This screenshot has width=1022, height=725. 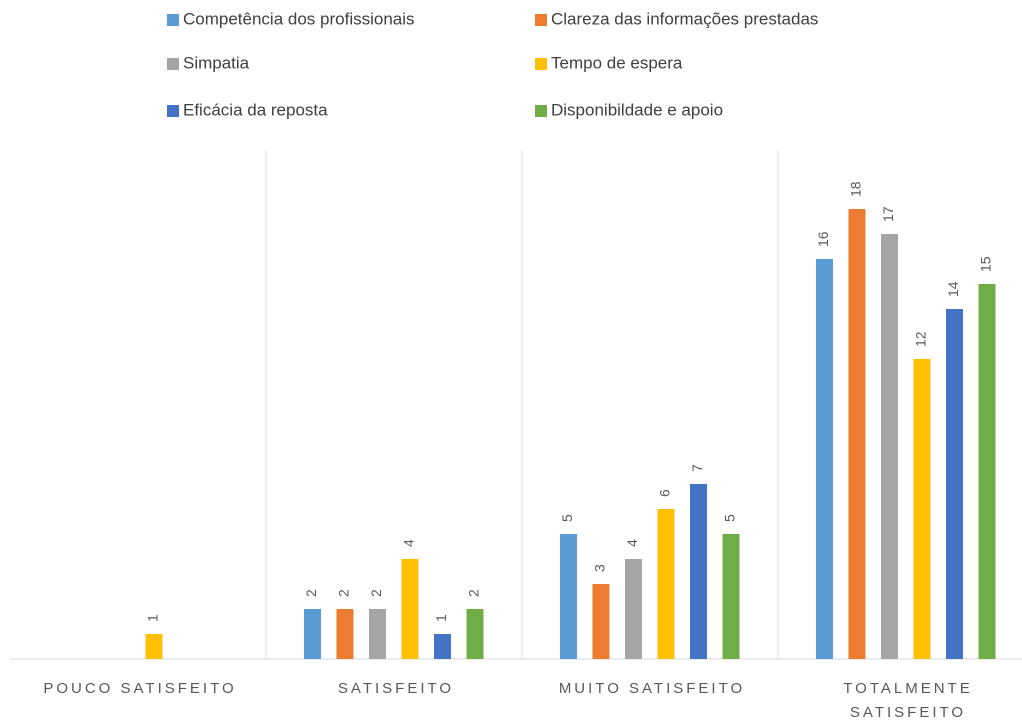 I want to click on legend-label: Tempo de espera, so click(x=617, y=62).